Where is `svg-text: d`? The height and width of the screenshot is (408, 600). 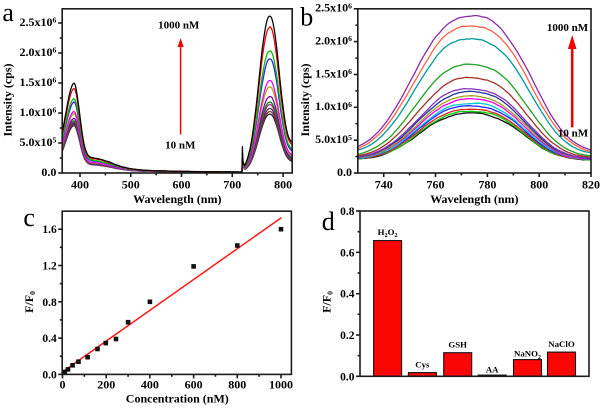
svg-text: d is located at coordinates (328, 221).